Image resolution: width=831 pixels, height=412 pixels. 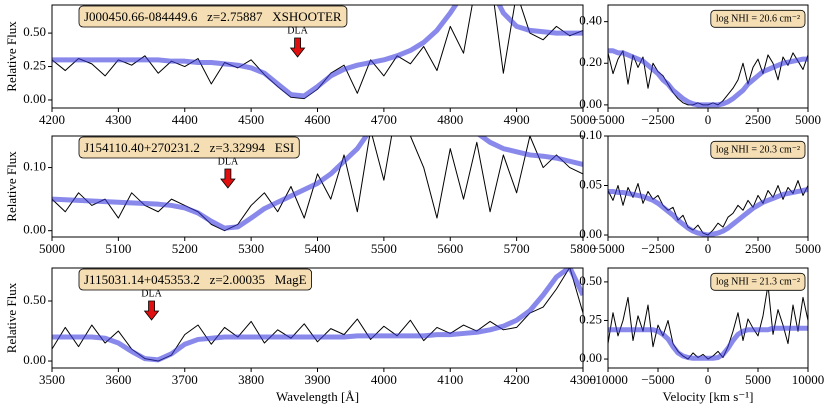 What do you see at coordinates (517, 119) in the screenshot?
I see `x-tick-label: 4900` at bounding box center [517, 119].